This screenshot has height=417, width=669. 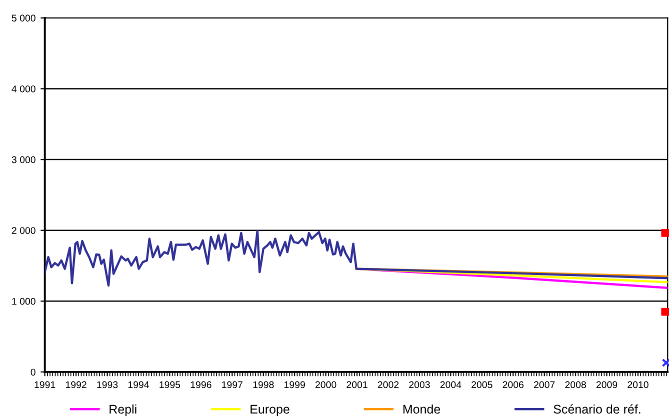 I want to click on legend-label: Scénario de réf., so click(x=597, y=409).